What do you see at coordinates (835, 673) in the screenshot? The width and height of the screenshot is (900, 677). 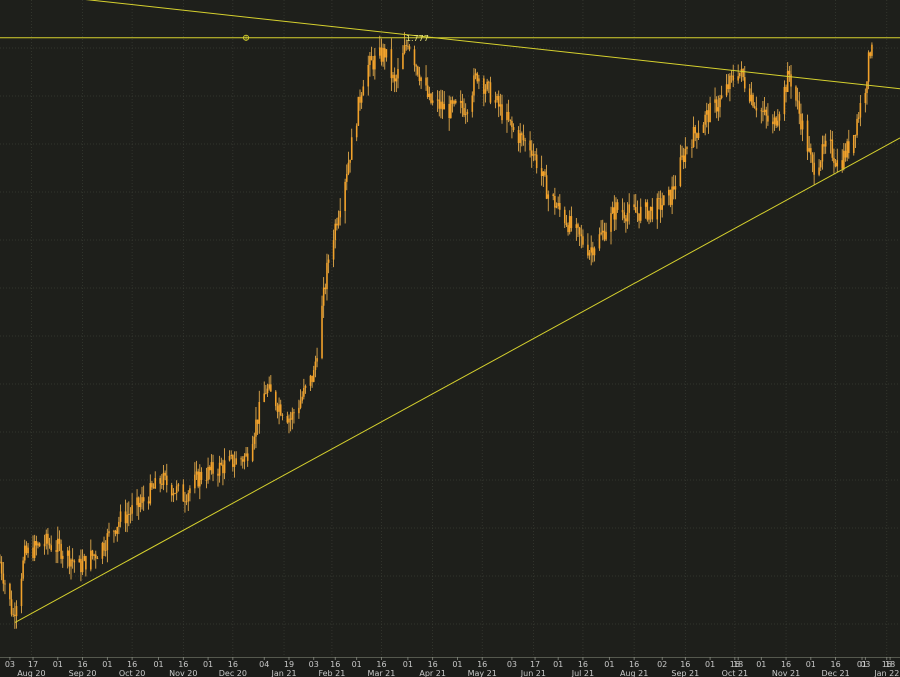 I see `x-month-label: Dec 21` at bounding box center [835, 673].